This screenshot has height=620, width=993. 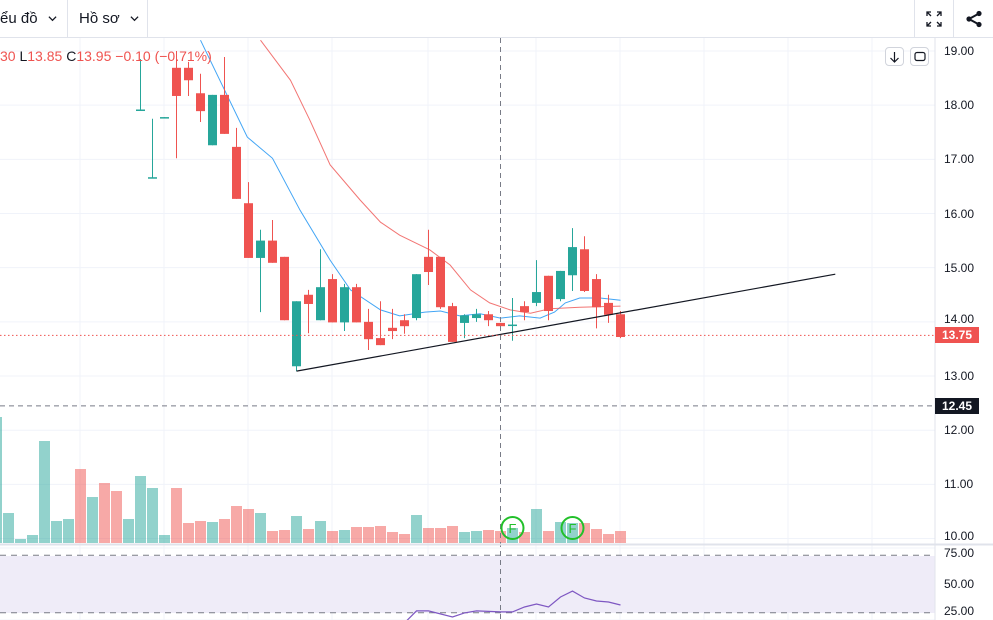 I want to click on trendline, so click(x=566, y=322).